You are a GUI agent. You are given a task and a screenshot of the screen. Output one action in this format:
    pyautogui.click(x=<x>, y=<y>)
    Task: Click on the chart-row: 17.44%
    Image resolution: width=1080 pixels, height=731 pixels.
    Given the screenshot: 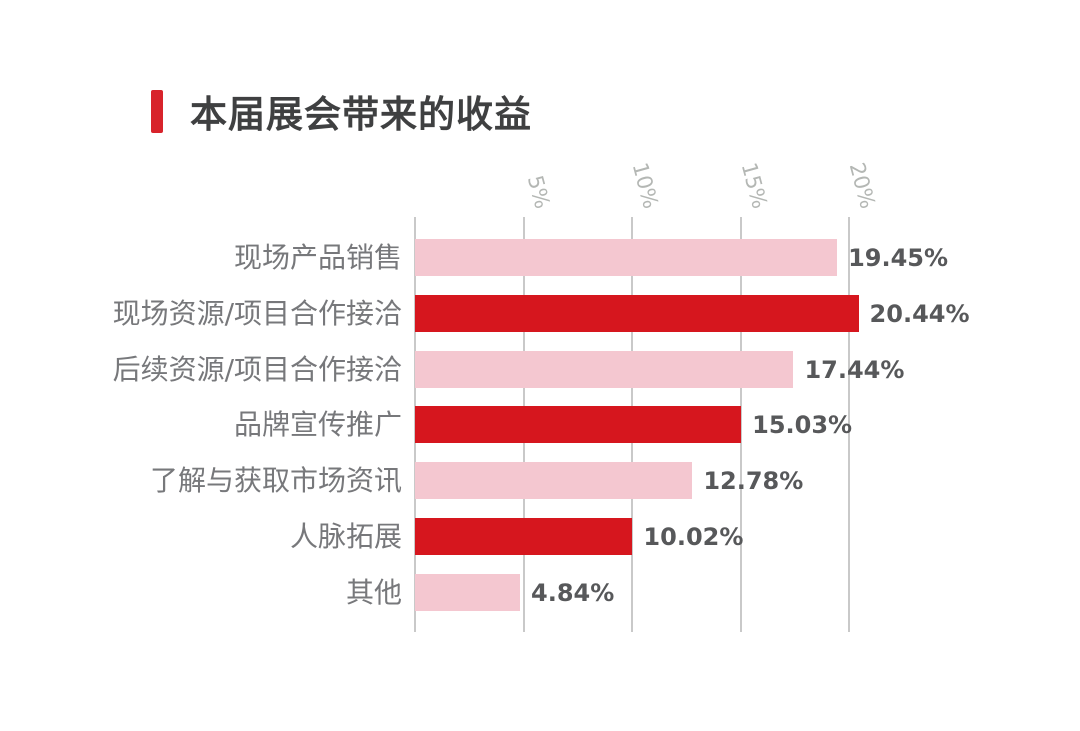 What is the action you would take?
    pyautogui.click(x=659, y=369)
    